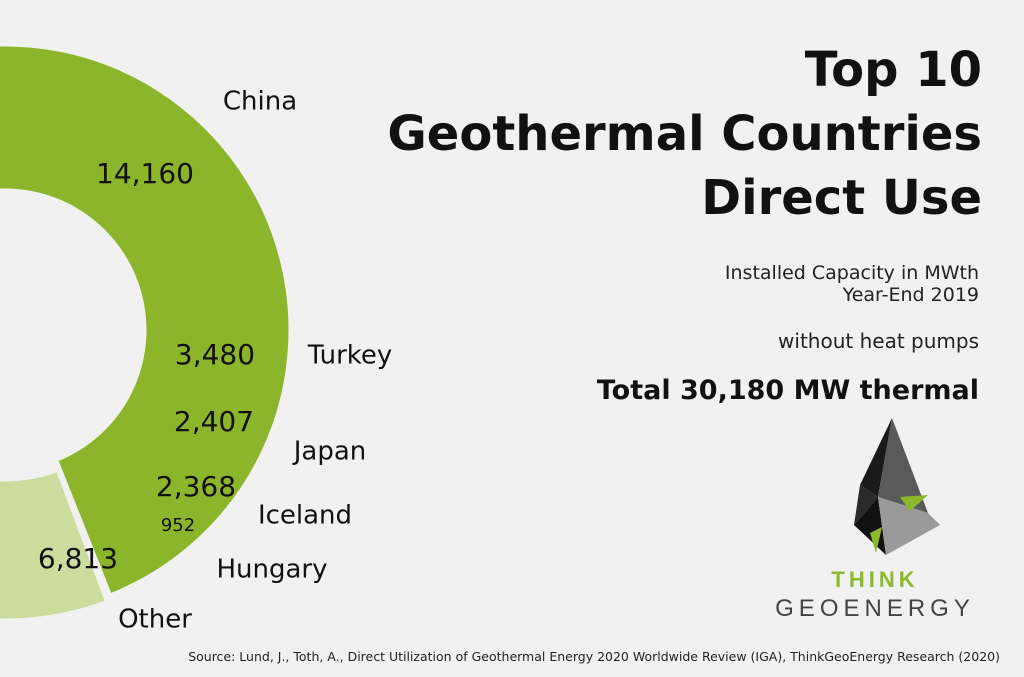 Image resolution: width=1024 pixels, height=677 pixels. What do you see at coordinates (878, 341) in the screenshot?
I see `subtitle-heat-pumps: without heat pumps` at bounding box center [878, 341].